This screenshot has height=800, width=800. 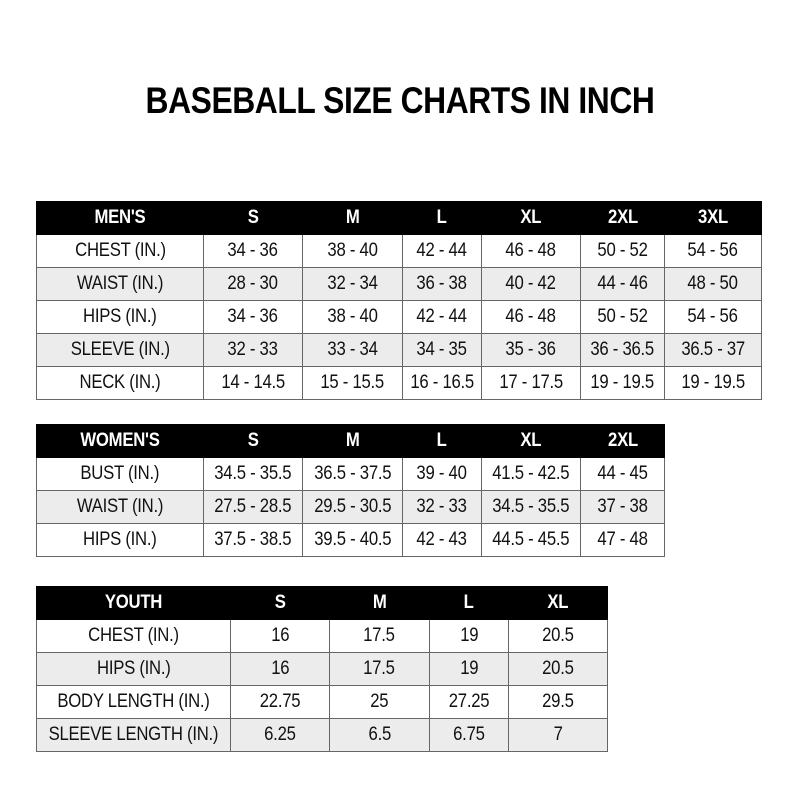 I want to click on table-row: HIPS (IN.) 16 17.5 19 20.5, so click(x=322, y=669).